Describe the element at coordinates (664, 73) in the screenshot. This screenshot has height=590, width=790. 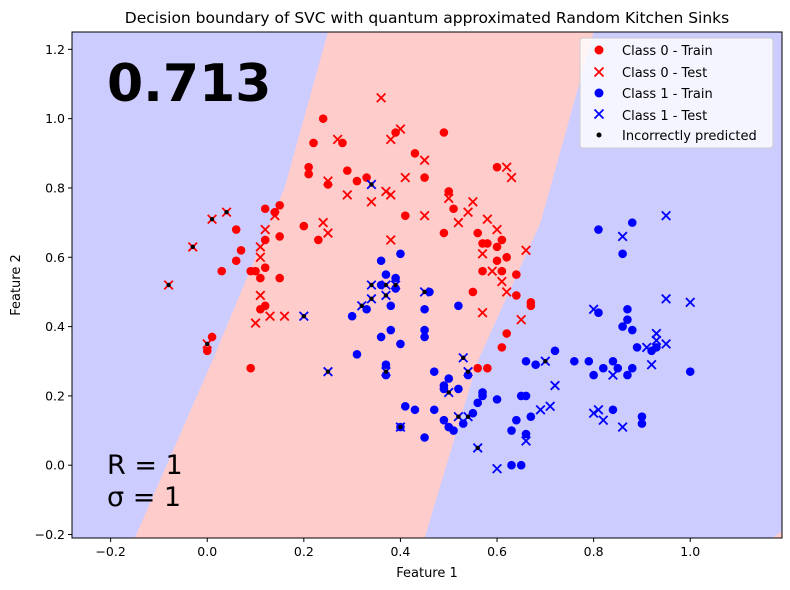
I see `legend-label-class0-test: Class 0 - Test` at that location.